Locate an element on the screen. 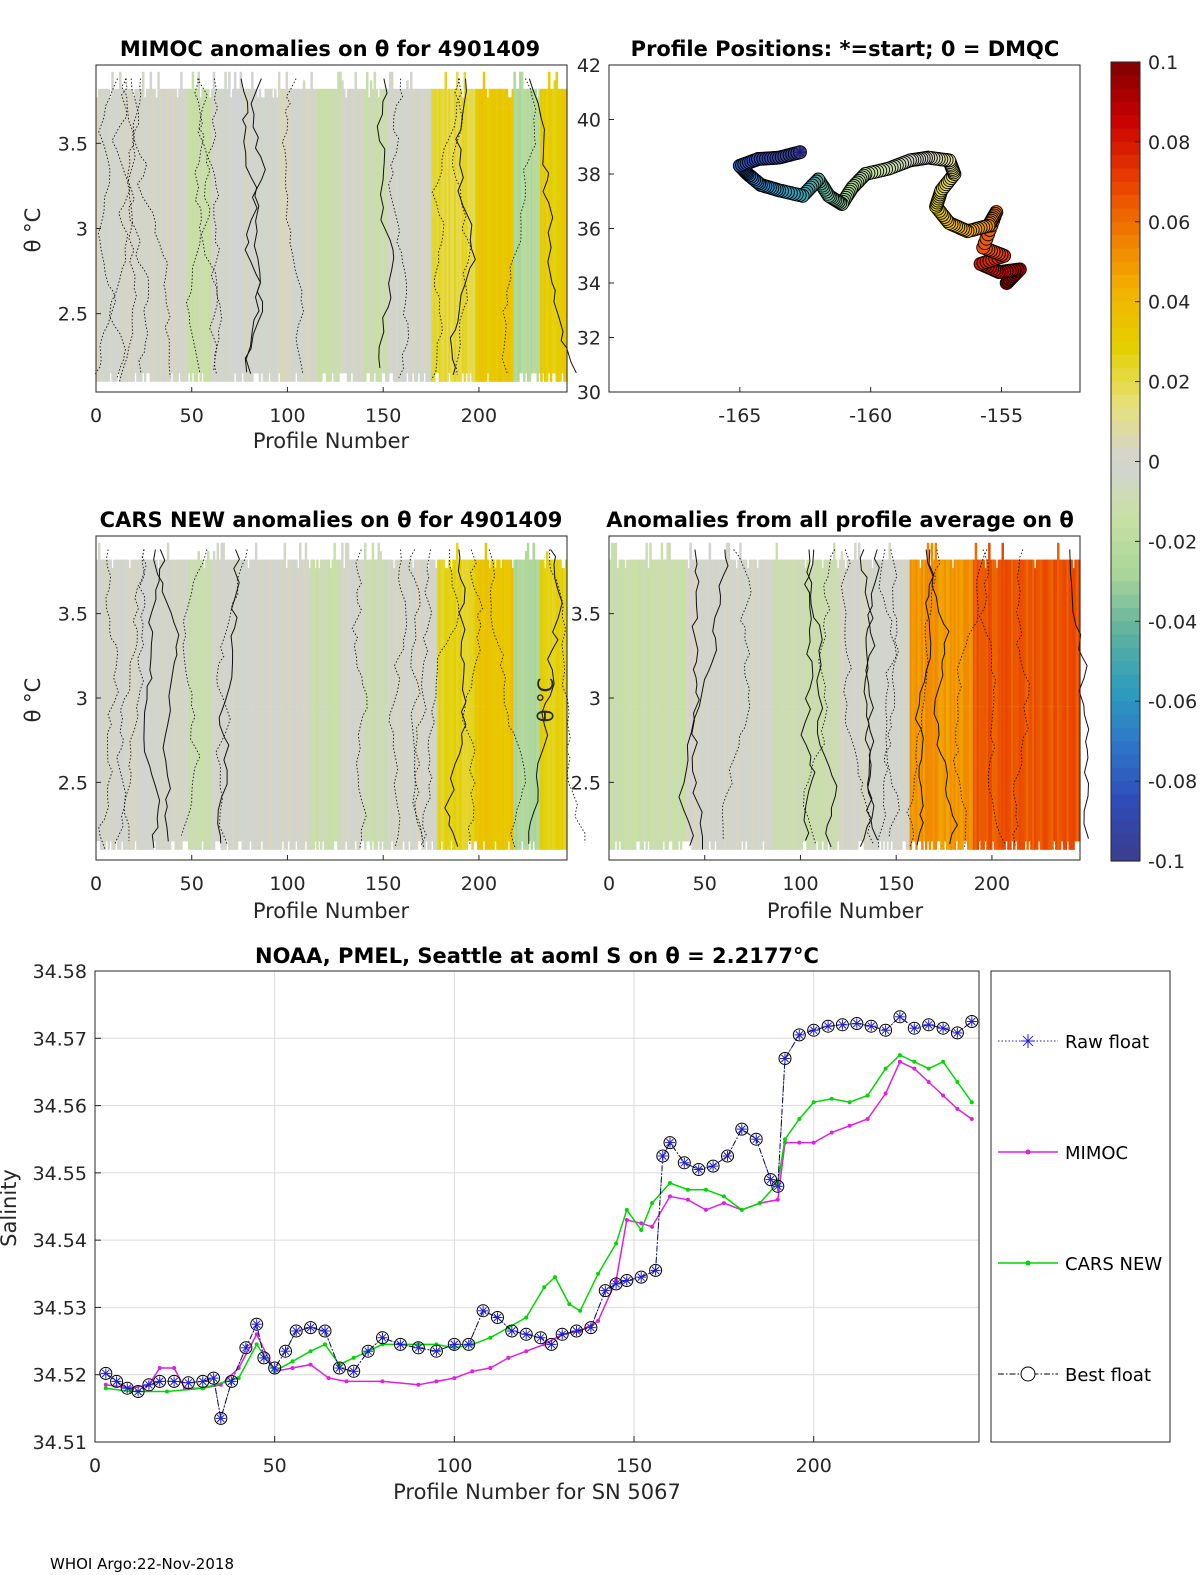 The image size is (1200, 1575). x-tick-label: 100 is located at coordinates (287, 416).